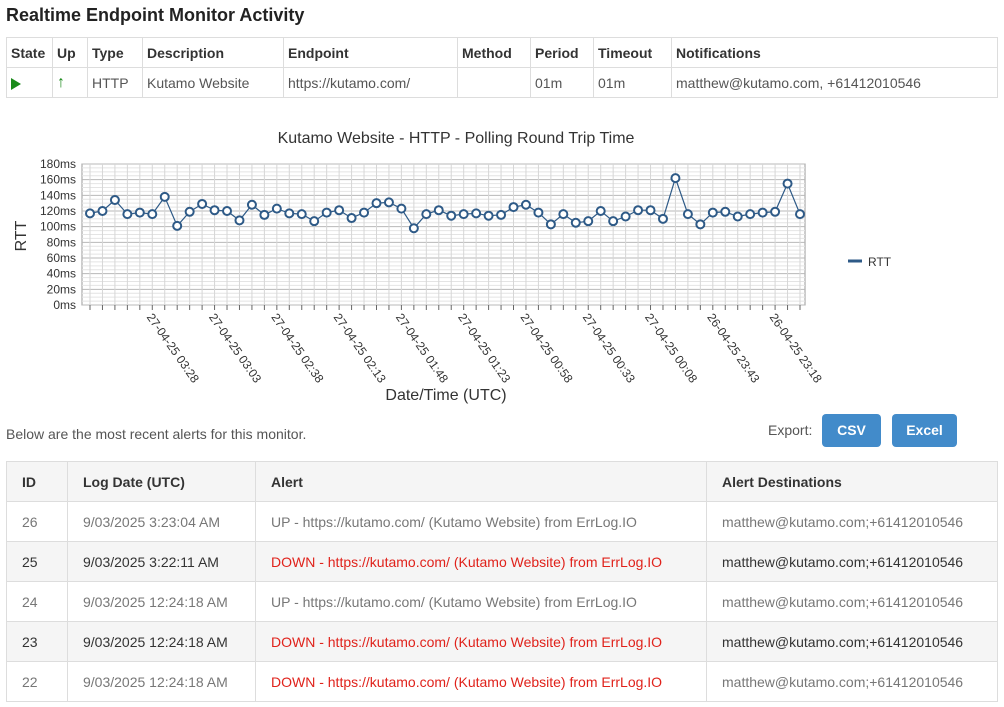 The width and height of the screenshot is (1004, 707). I want to click on export-csv-button: CSV, so click(851, 430).